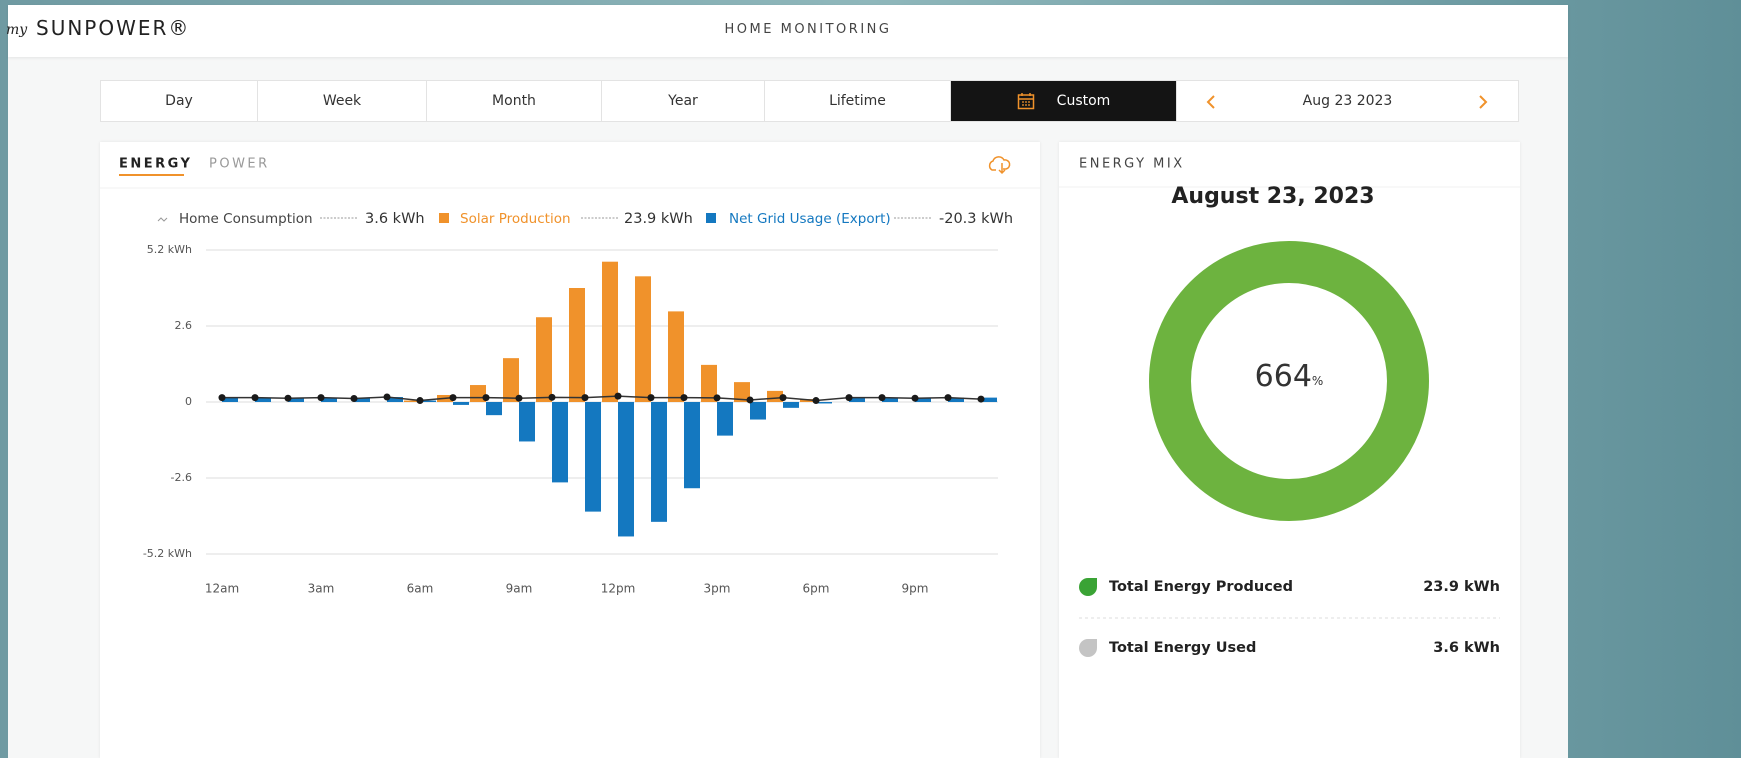 The width and height of the screenshot is (1741, 758). I want to click on item-label: Total Energy Used, so click(1182, 648).